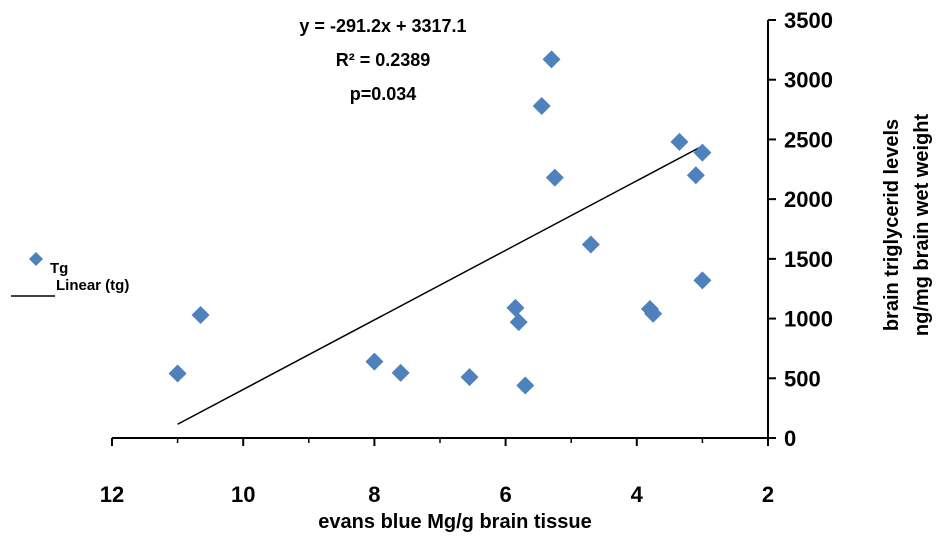 This screenshot has height=540, width=938. What do you see at coordinates (505, 494) in the screenshot?
I see `x-tick-label: 6` at bounding box center [505, 494].